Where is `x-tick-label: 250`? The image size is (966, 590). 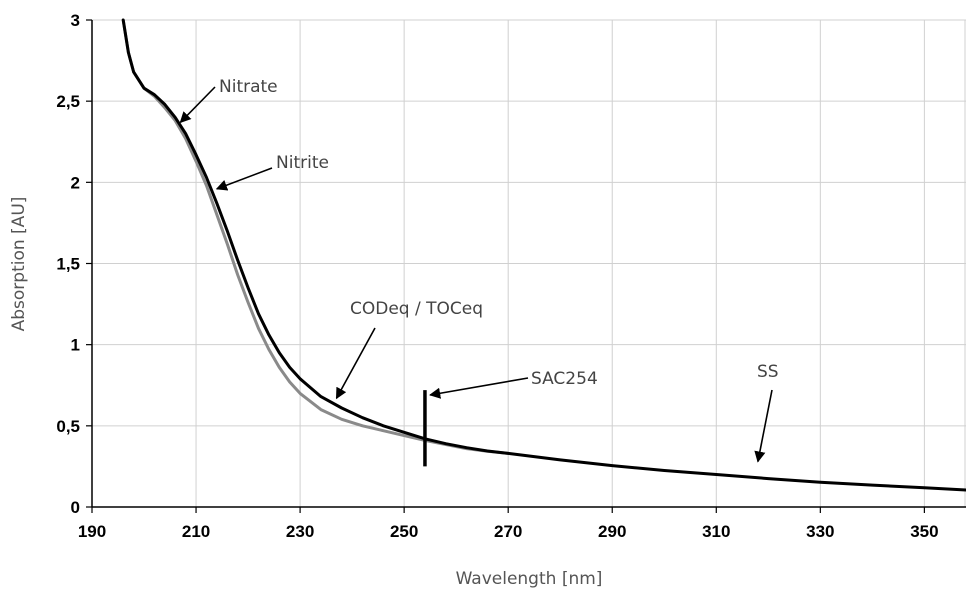
x-tick-label: 250 is located at coordinates (404, 531).